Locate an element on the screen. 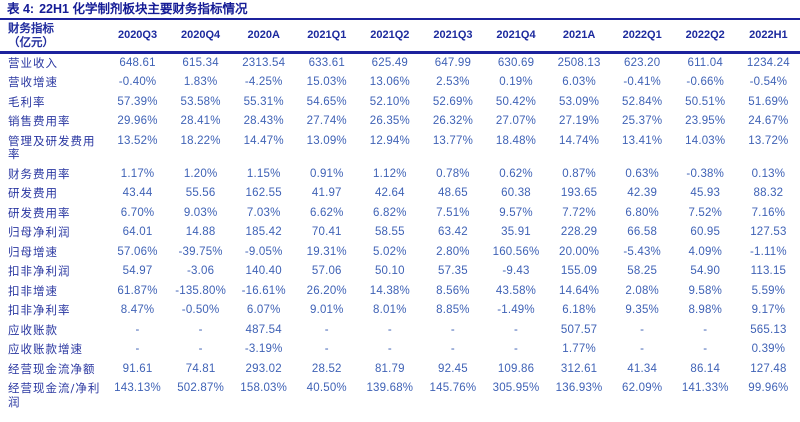 The image size is (800, 422). column-header-2021a: 2021A is located at coordinates (579, 37).